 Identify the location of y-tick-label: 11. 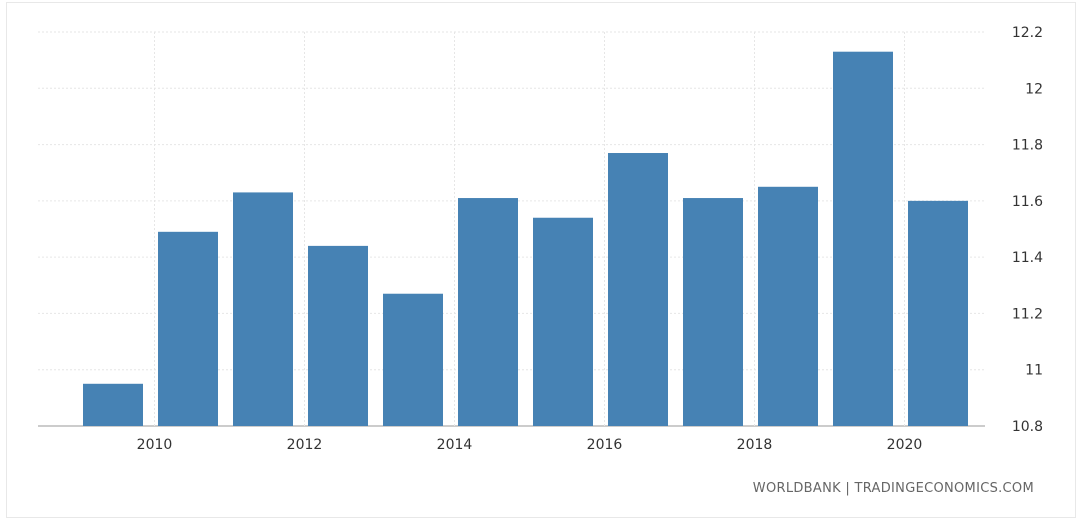
(1034, 371).